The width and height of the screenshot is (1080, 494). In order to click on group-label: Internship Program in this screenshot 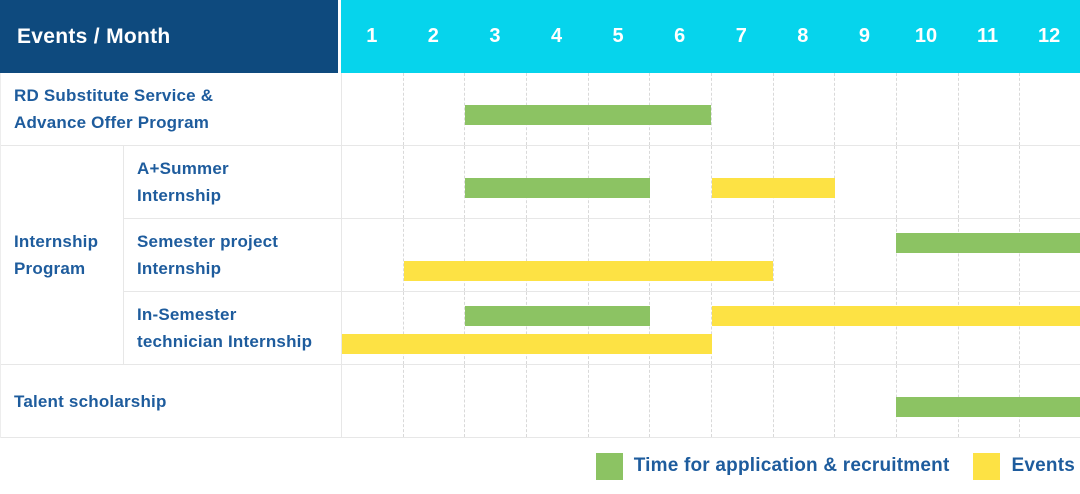, I will do `click(62, 255)`.